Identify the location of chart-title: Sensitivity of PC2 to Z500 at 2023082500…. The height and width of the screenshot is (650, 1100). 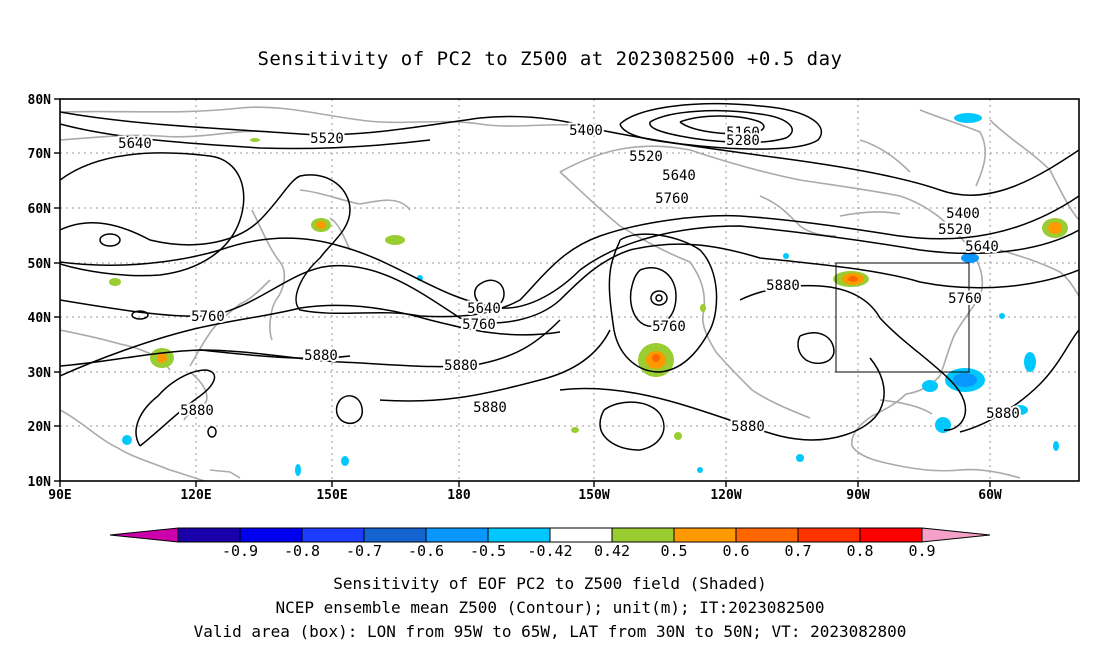
(550, 59).